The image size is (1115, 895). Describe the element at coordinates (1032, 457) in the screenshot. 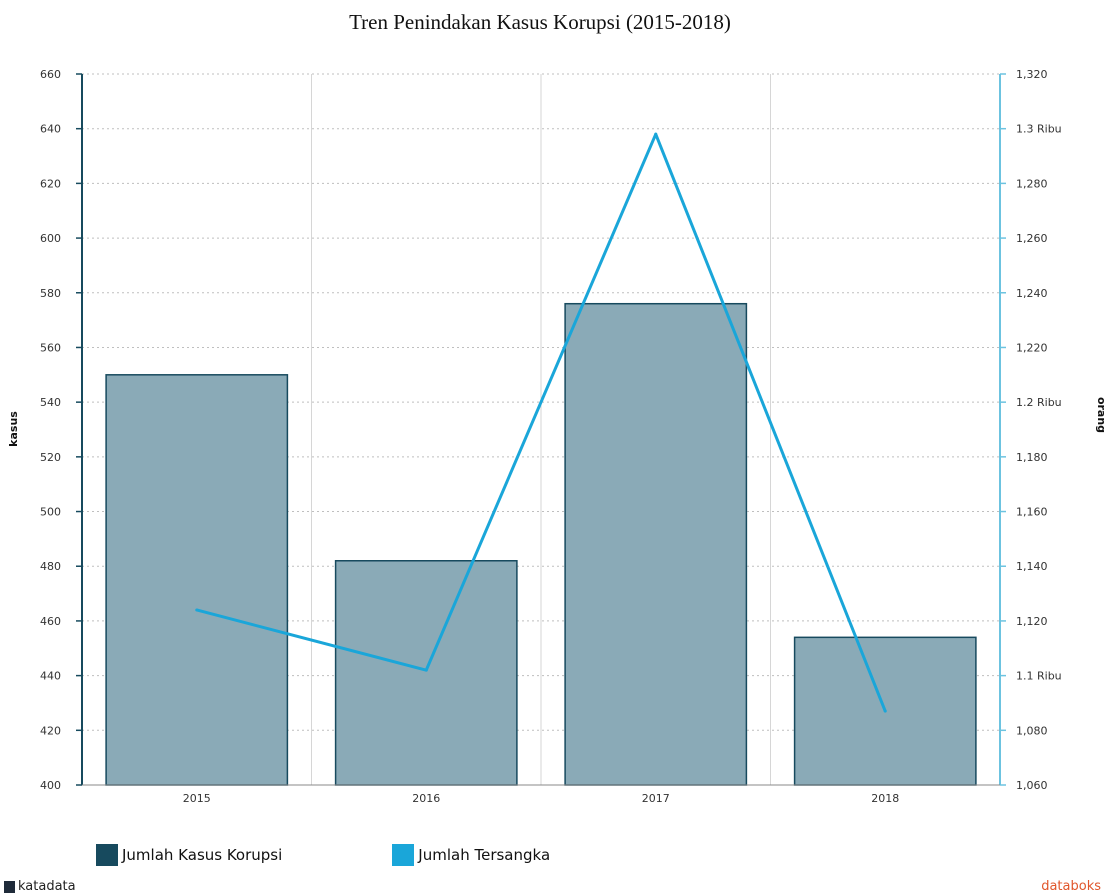

I see `right-tick-label: 1,180` at that location.